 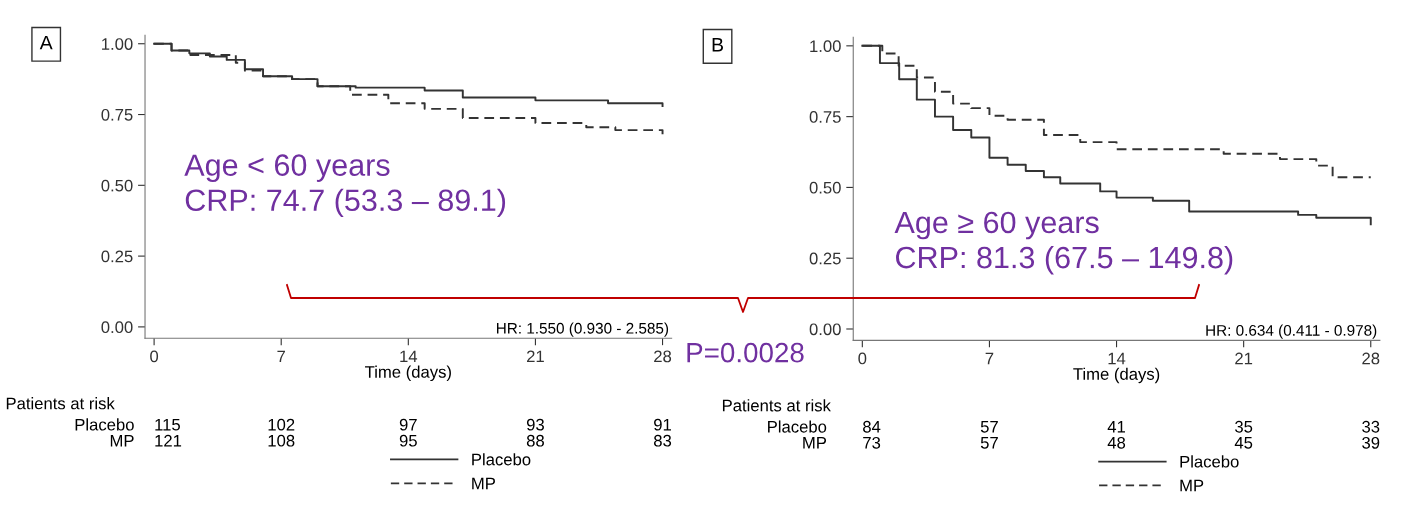 What do you see at coordinates (1074, 426) in the screenshot?
I see `text: Placebo 84 57 41 35 33` at bounding box center [1074, 426].